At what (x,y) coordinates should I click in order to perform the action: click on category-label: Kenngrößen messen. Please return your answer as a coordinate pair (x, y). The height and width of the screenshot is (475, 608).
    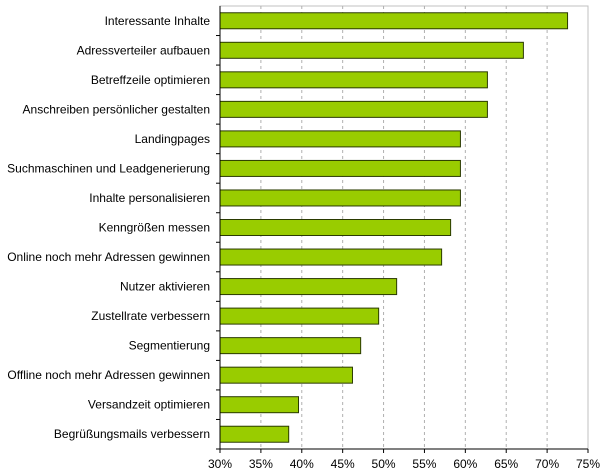
    Looking at the image, I should click on (154, 228).